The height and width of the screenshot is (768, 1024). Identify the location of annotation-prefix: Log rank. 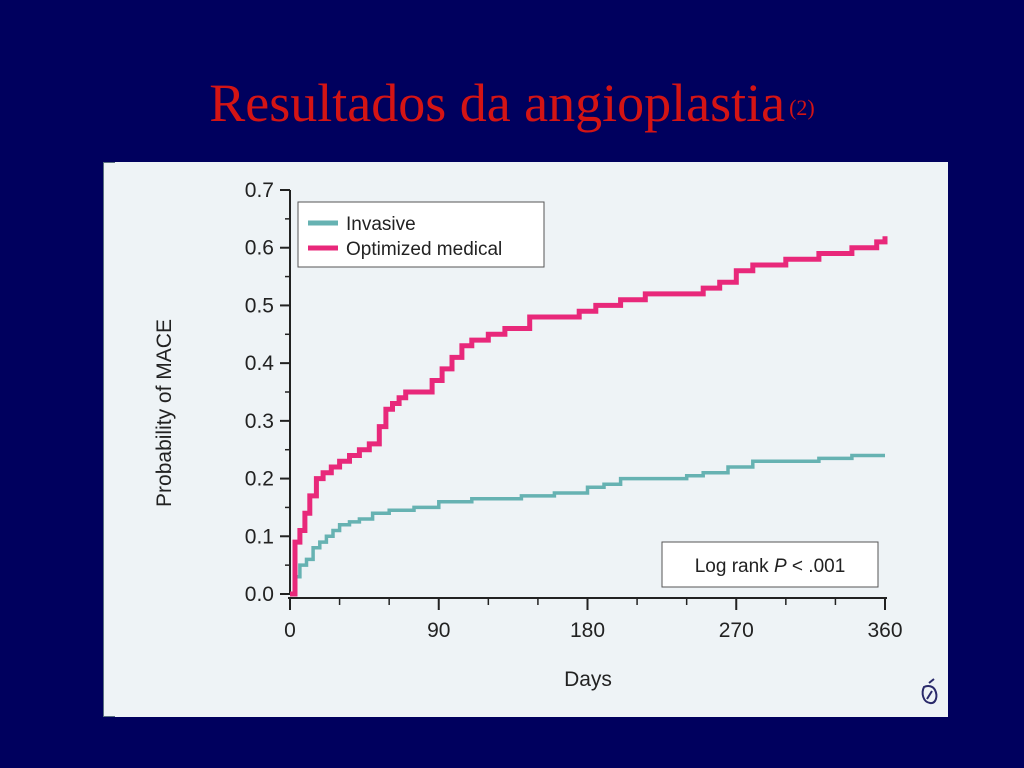
(734, 566).